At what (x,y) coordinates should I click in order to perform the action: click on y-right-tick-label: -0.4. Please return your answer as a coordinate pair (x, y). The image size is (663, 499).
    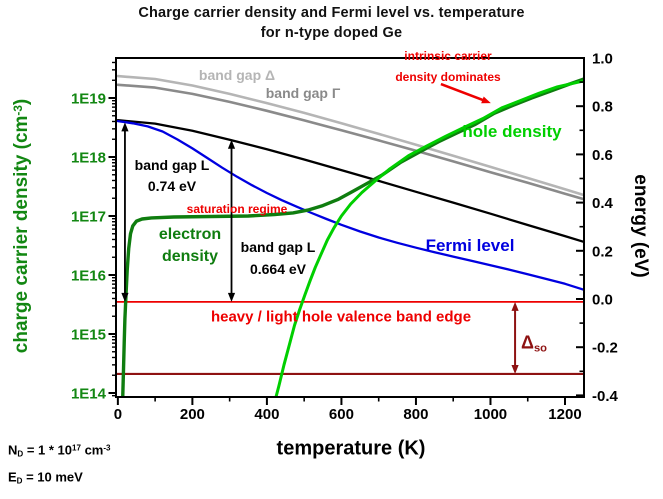
    Looking at the image, I should click on (605, 396).